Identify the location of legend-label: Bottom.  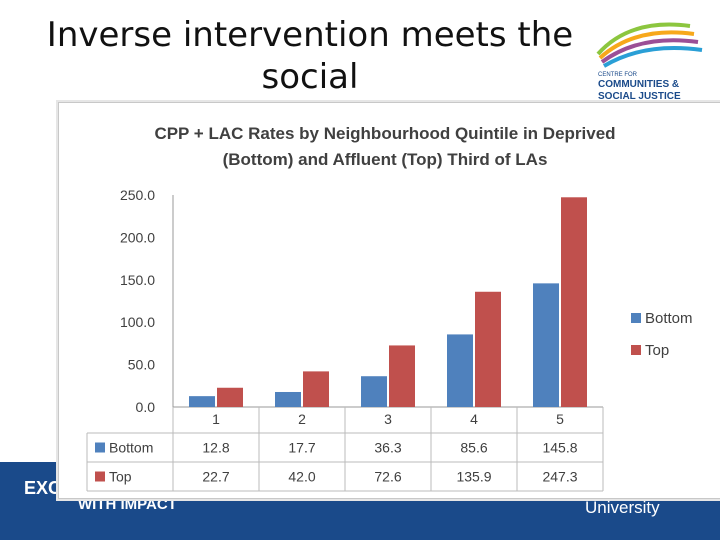
(669, 318).